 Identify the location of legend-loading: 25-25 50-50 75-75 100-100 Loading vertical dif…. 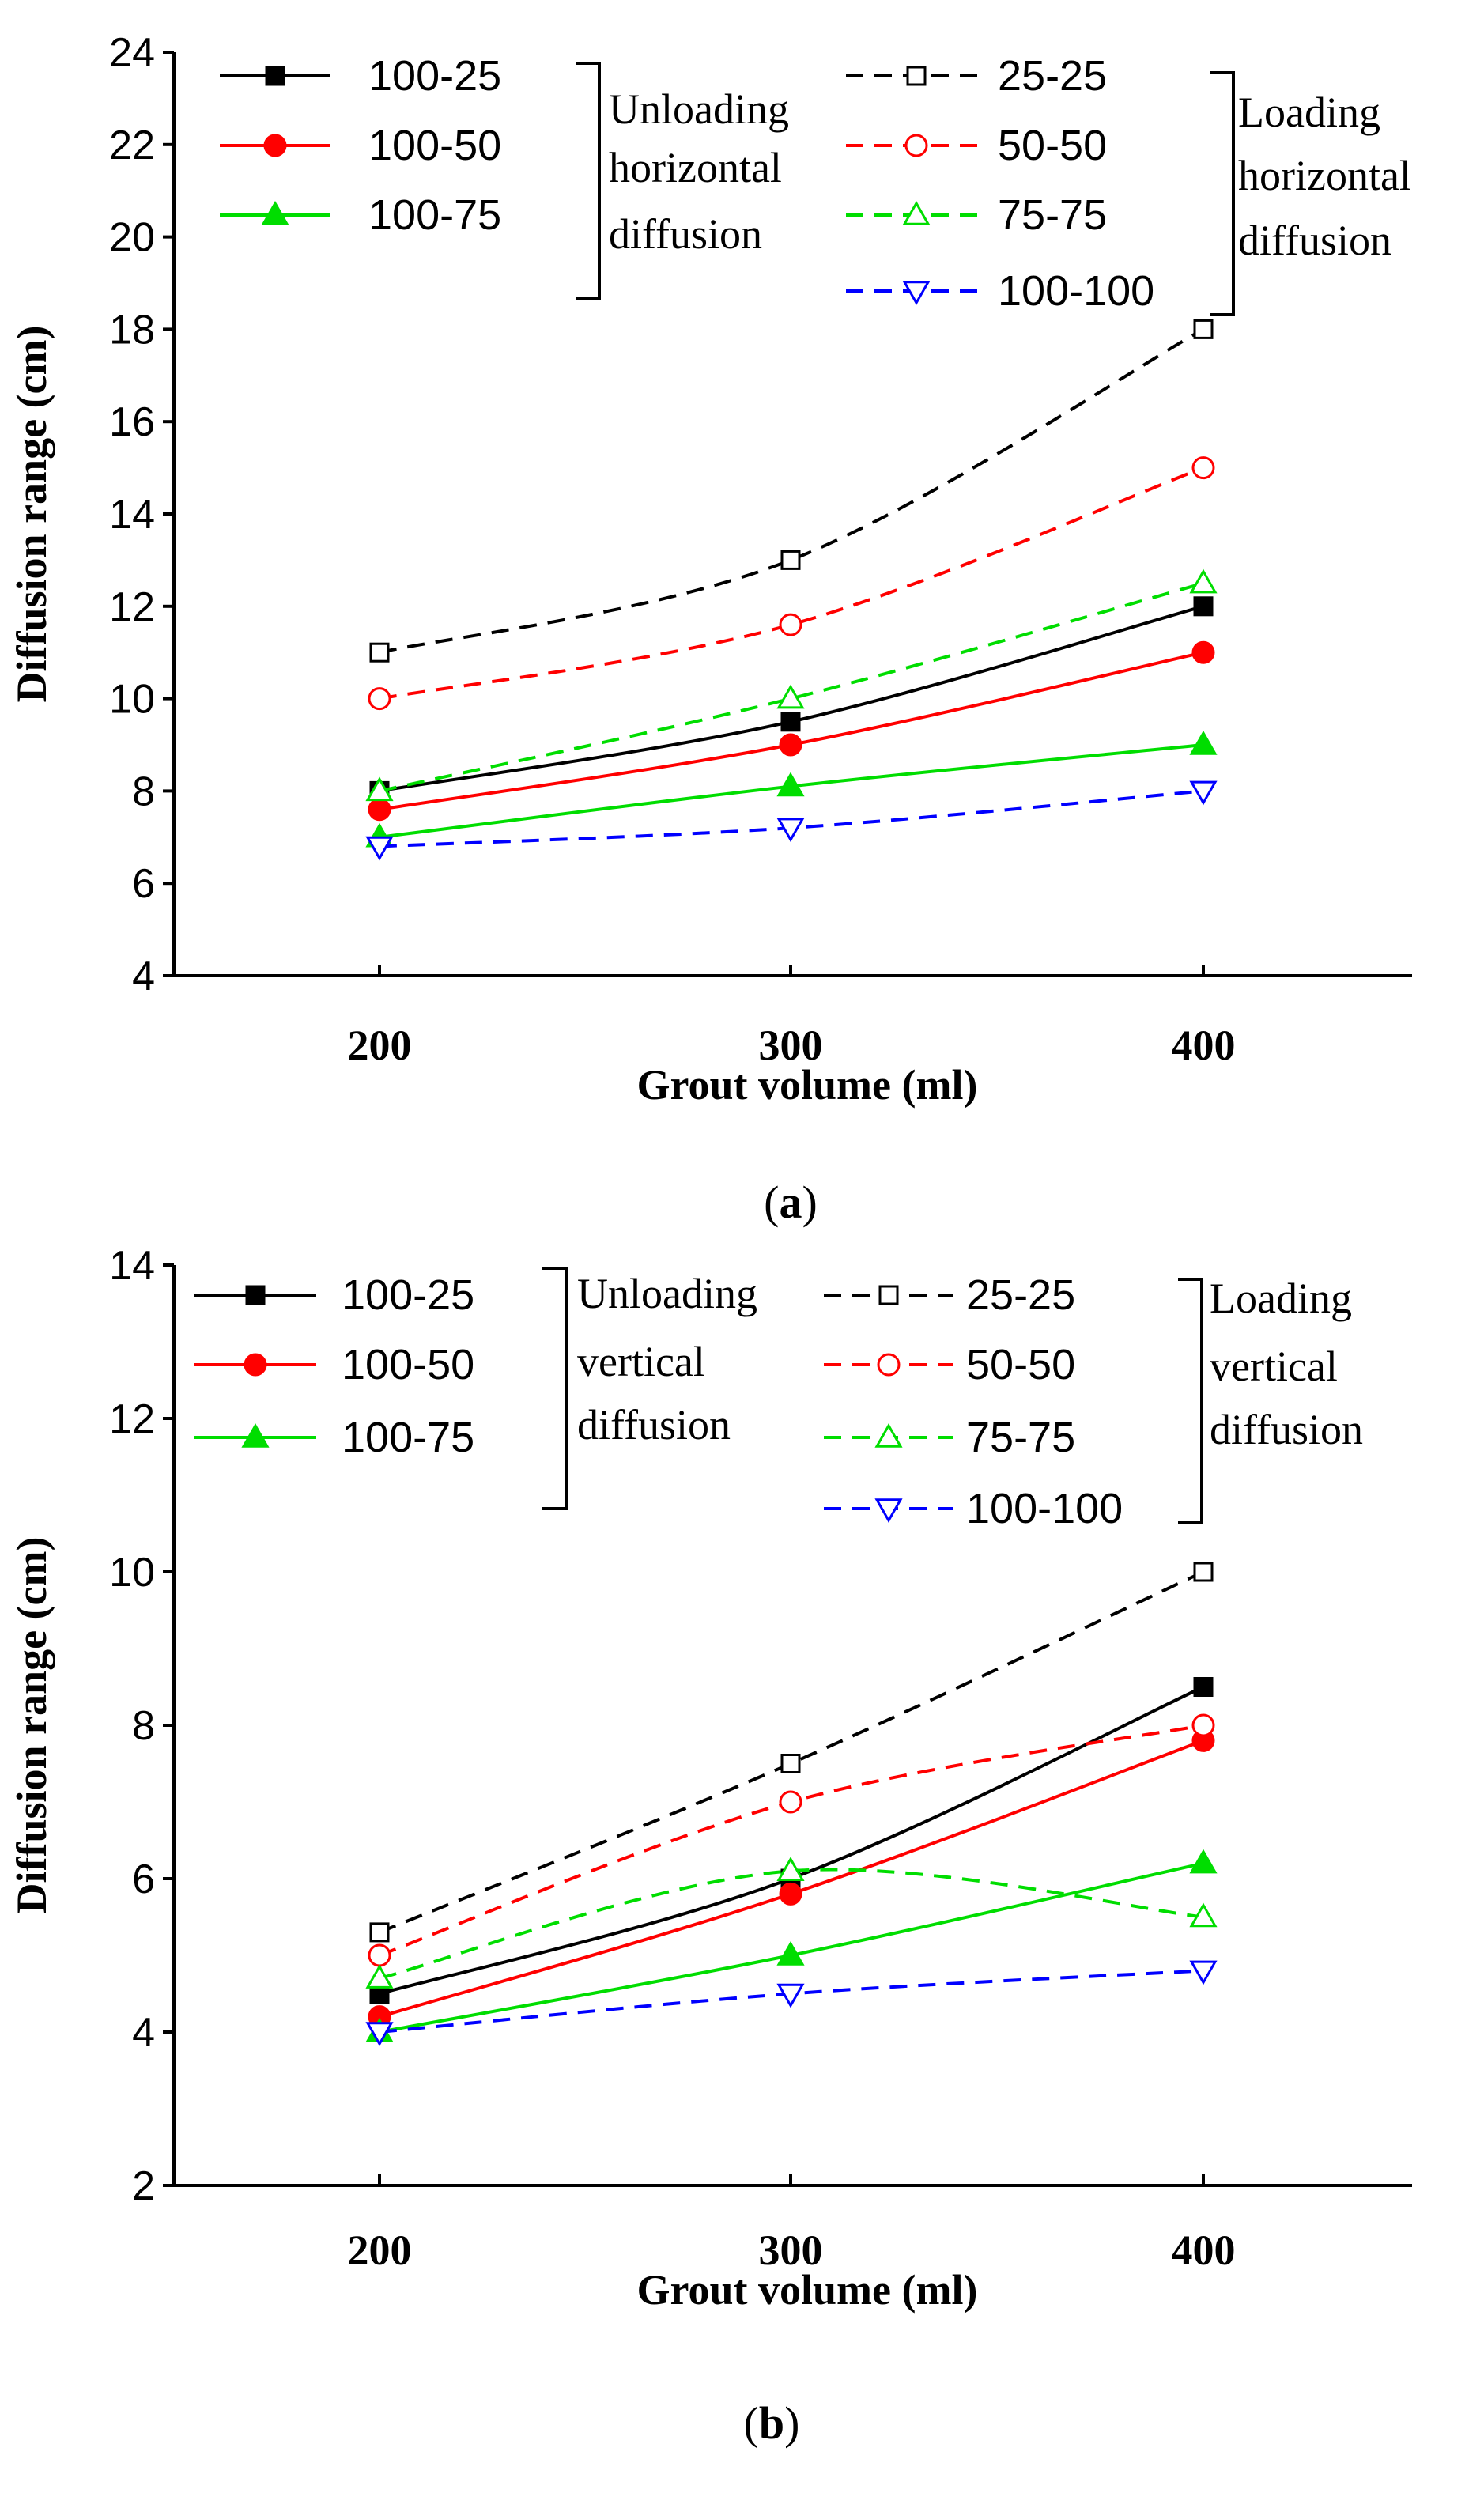
(1093, 1402).